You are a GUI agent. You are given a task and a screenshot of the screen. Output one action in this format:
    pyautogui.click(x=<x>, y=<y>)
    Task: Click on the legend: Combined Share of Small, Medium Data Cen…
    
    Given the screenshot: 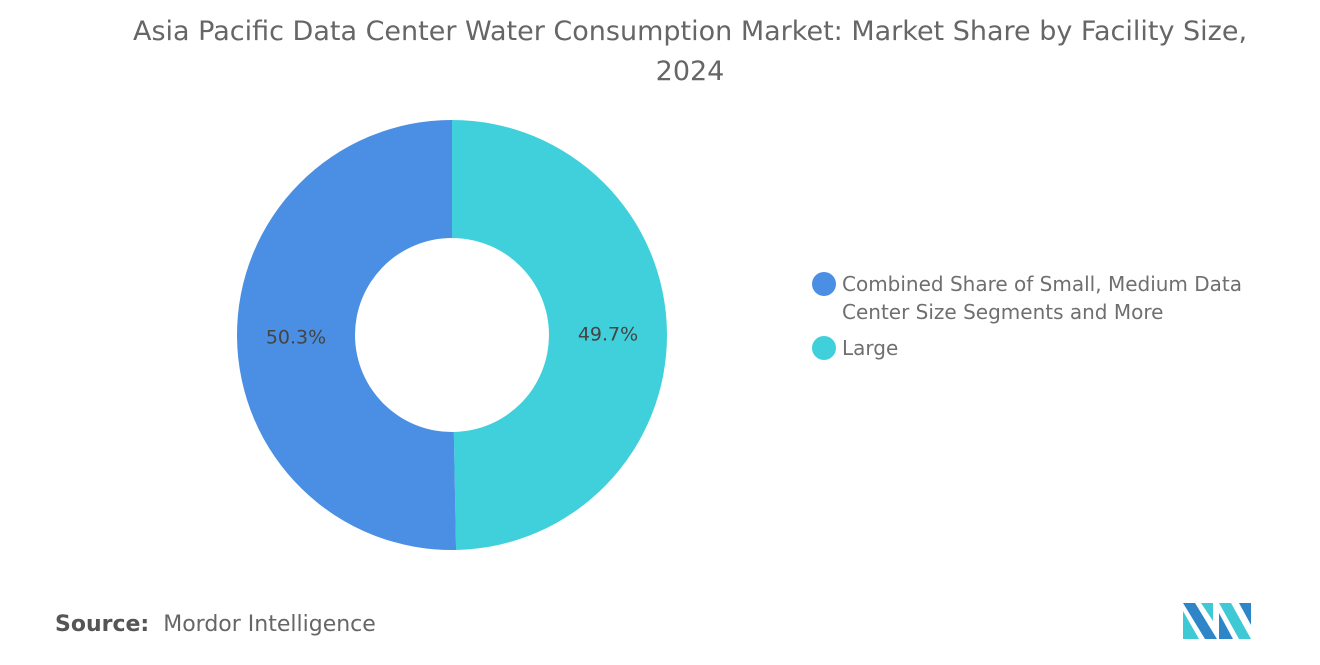 What is the action you would take?
    pyautogui.click(x=1032, y=320)
    